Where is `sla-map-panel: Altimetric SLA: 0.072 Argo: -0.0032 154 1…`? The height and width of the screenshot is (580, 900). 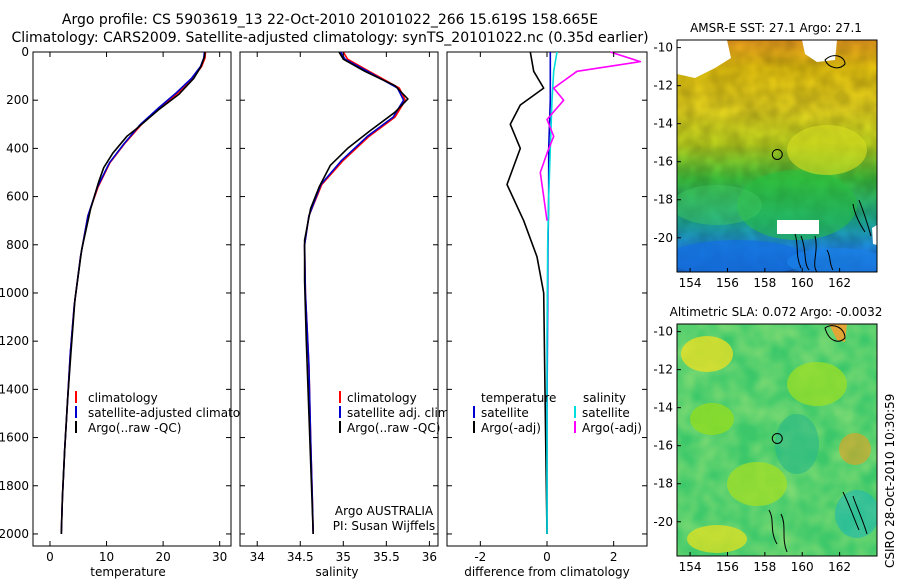 sla-map-panel: Altimetric SLA: 0.072 Argo: -0.0032 154 1… is located at coordinates (767, 439).